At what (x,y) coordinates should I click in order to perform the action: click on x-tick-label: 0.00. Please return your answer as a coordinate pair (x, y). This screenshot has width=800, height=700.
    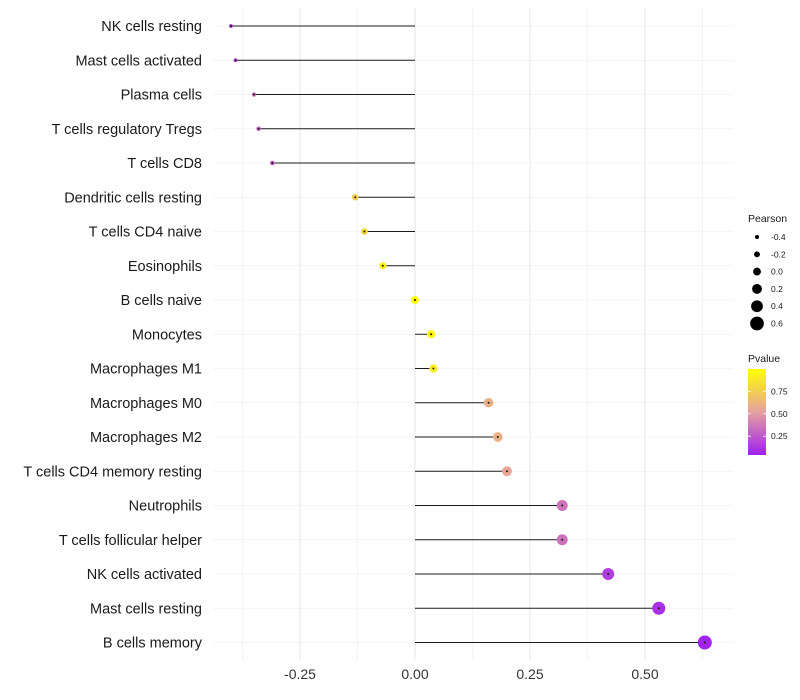
    Looking at the image, I should click on (414, 674).